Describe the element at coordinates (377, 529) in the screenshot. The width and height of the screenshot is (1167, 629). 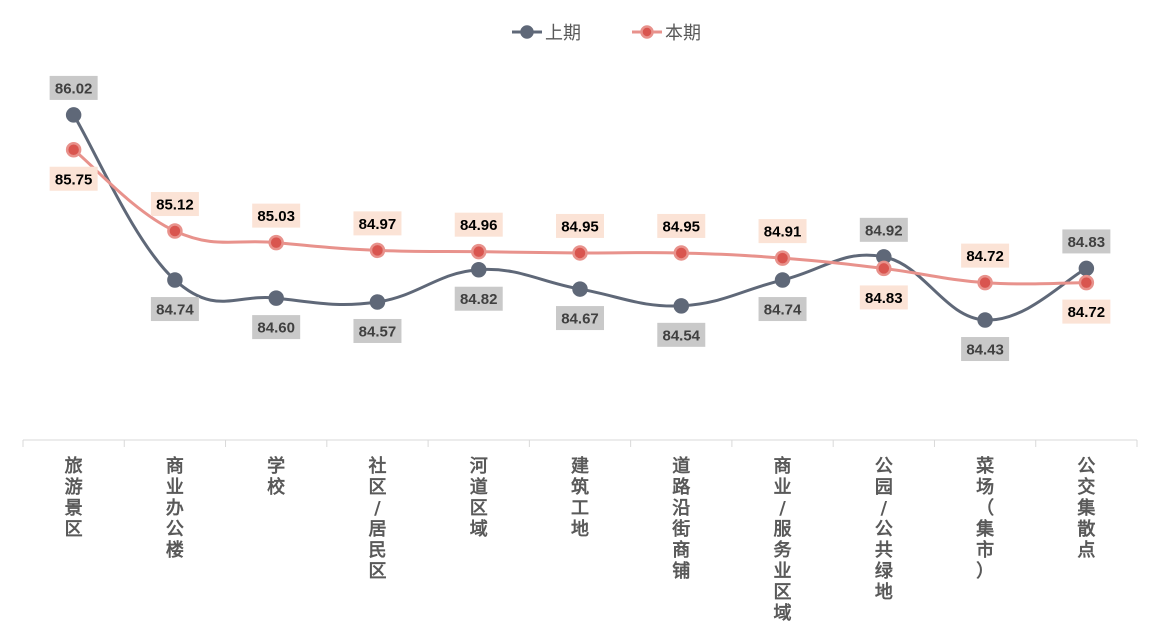
I see `x-tick-label-char: 居` at that location.